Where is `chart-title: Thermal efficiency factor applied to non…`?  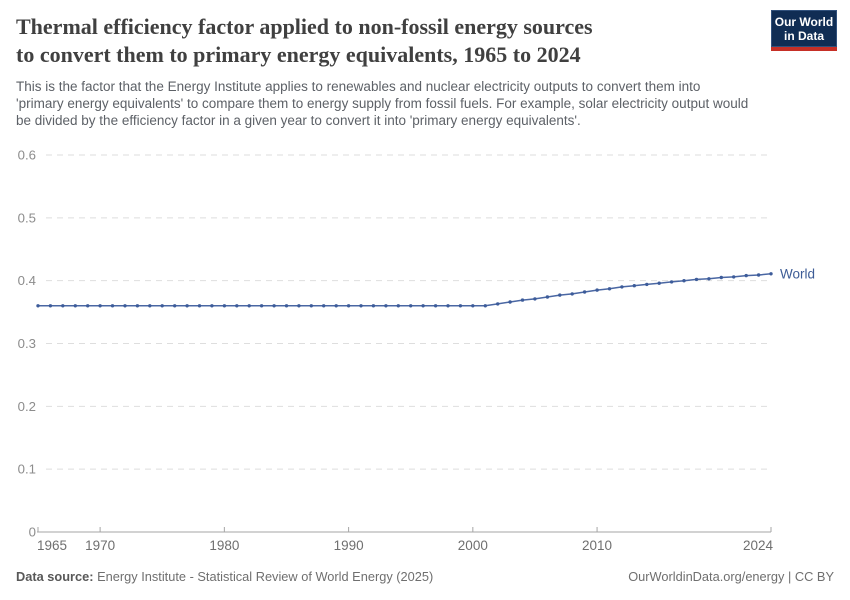
chart-title: Thermal efficiency factor applied to non… is located at coordinates (425, 41).